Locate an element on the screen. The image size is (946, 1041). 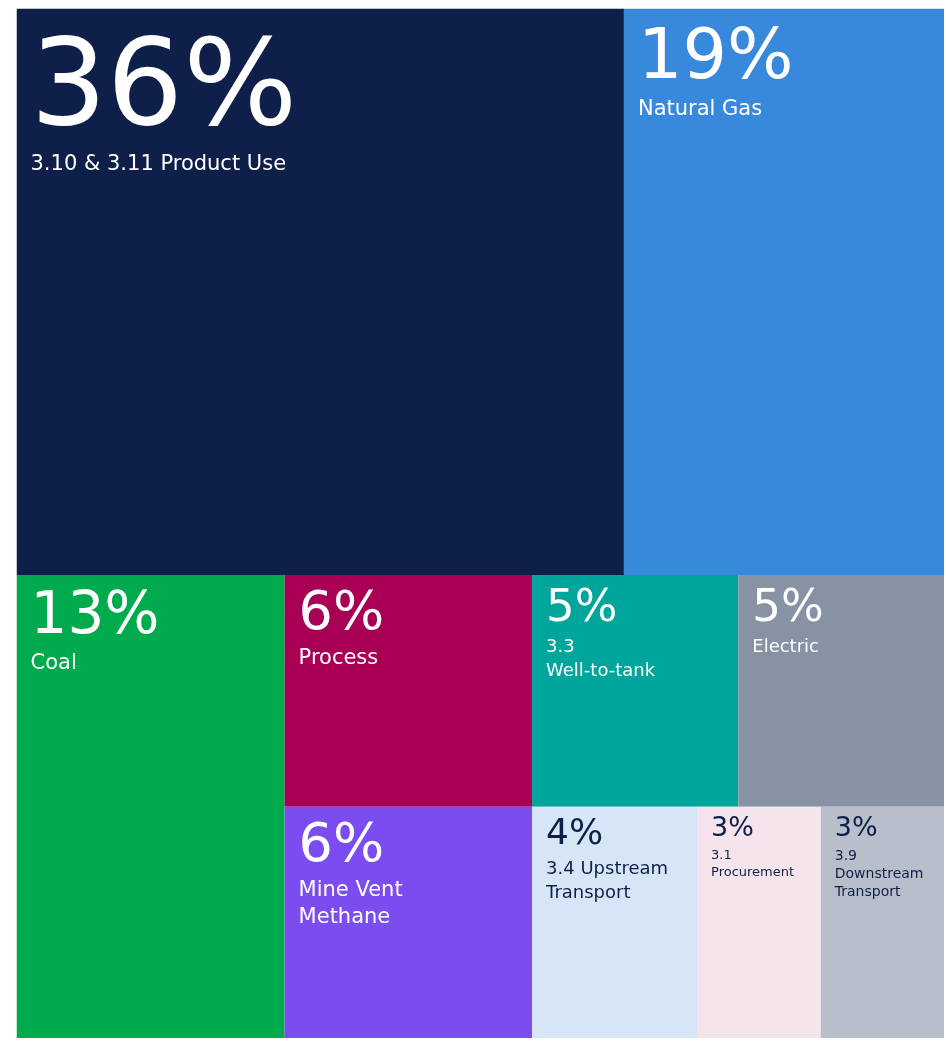
category-label: Process is located at coordinates (338, 656).